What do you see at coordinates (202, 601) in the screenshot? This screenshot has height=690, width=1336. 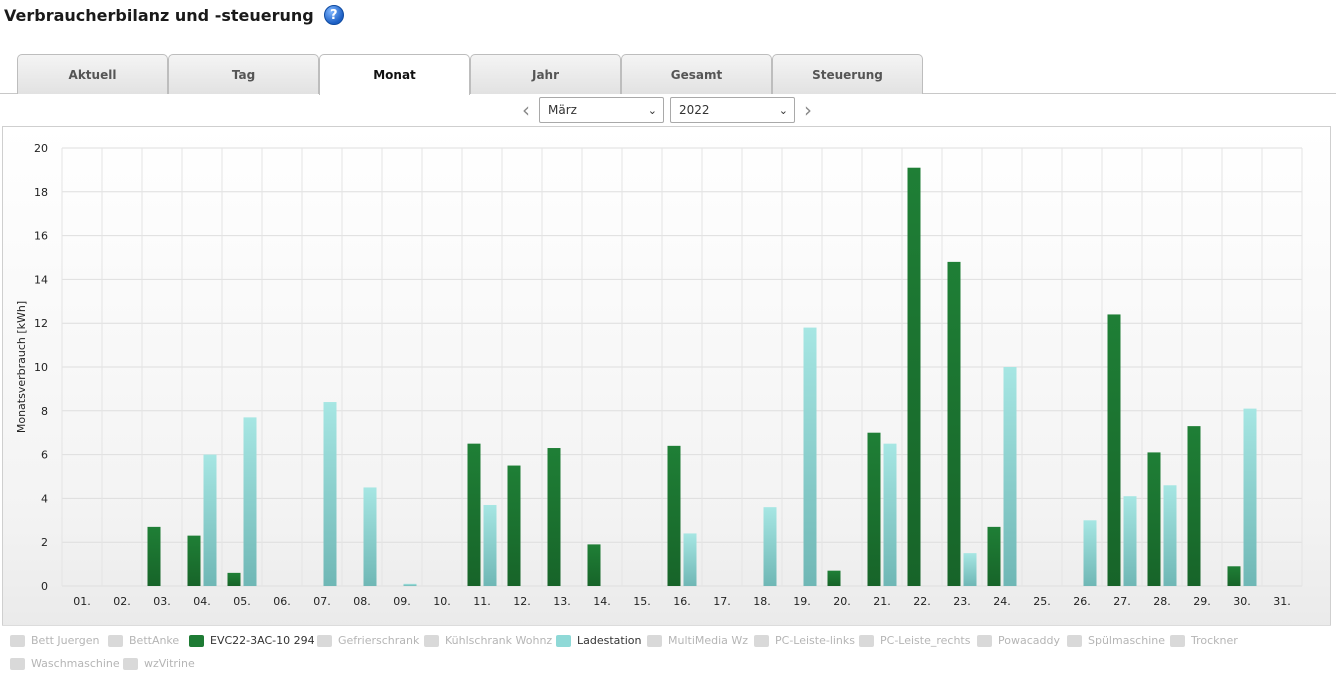 I see `x-tick-label: 04.` at bounding box center [202, 601].